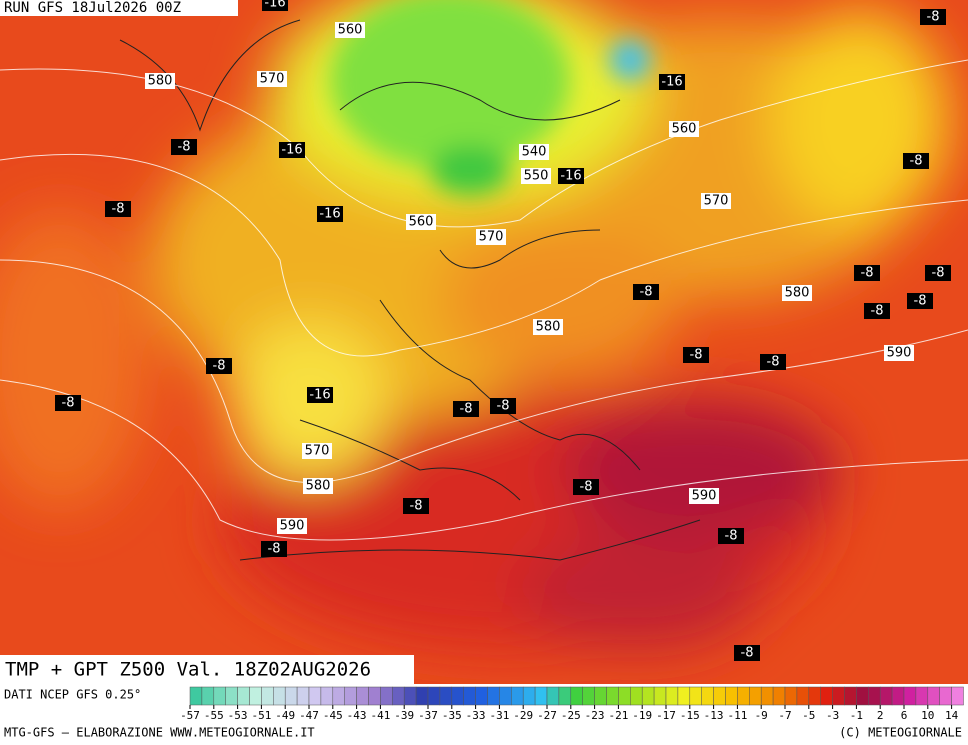 The width and height of the screenshot is (968, 745). I want to click on color-scale-label: -33, so click(476, 715).